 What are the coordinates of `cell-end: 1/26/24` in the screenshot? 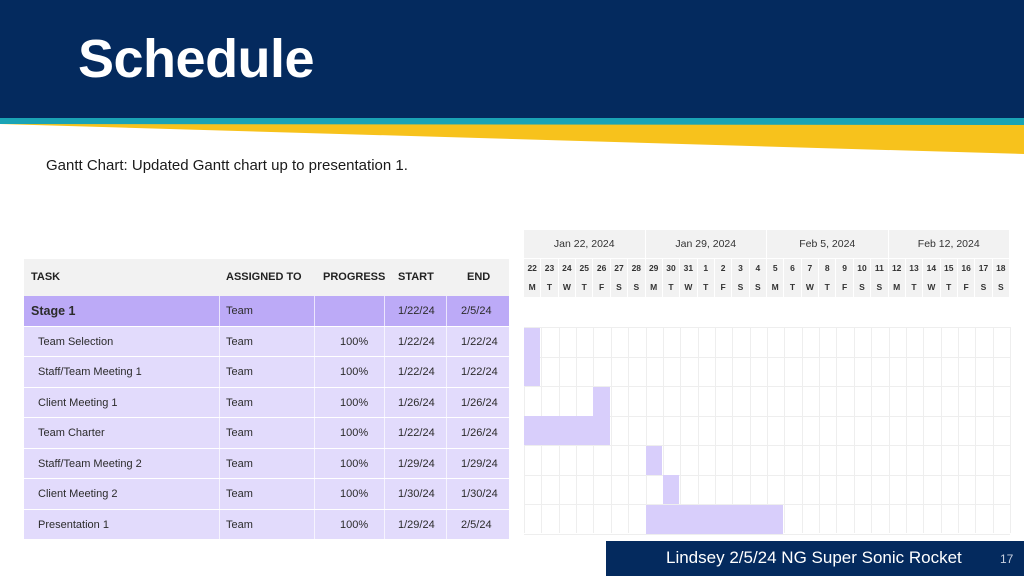 It's located at (479, 433).